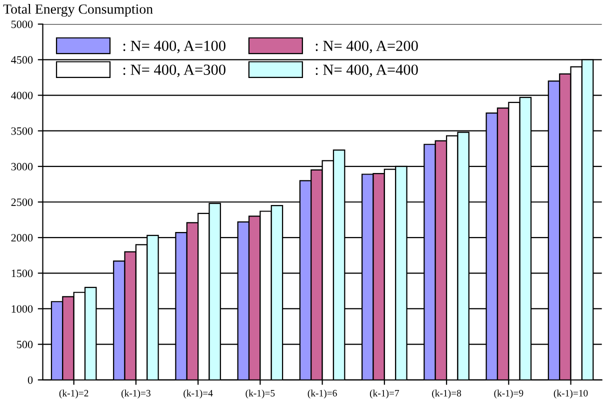 This screenshot has width=611, height=402. I want to click on legend-label: : N= 400, A=300, so click(174, 71).